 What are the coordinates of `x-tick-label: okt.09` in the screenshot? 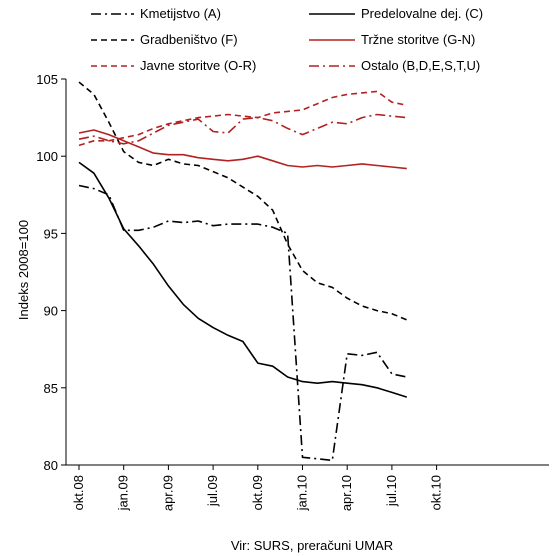 It's located at (257, 492).